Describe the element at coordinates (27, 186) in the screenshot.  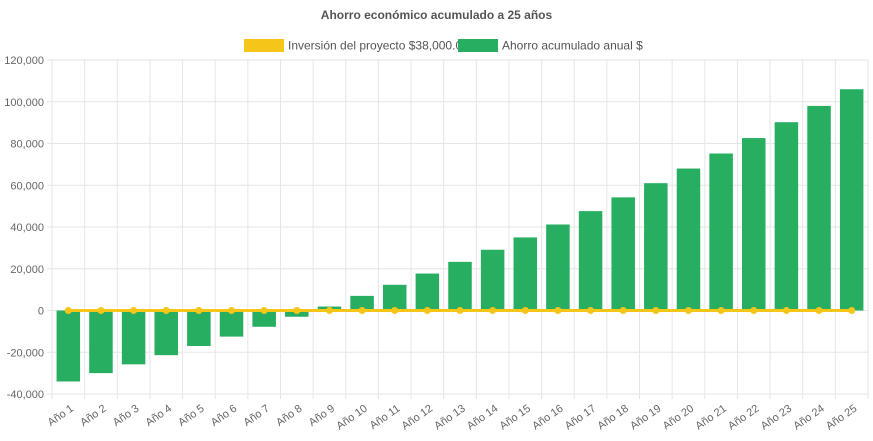
I see `y-tick-label: 60,000` at that location.